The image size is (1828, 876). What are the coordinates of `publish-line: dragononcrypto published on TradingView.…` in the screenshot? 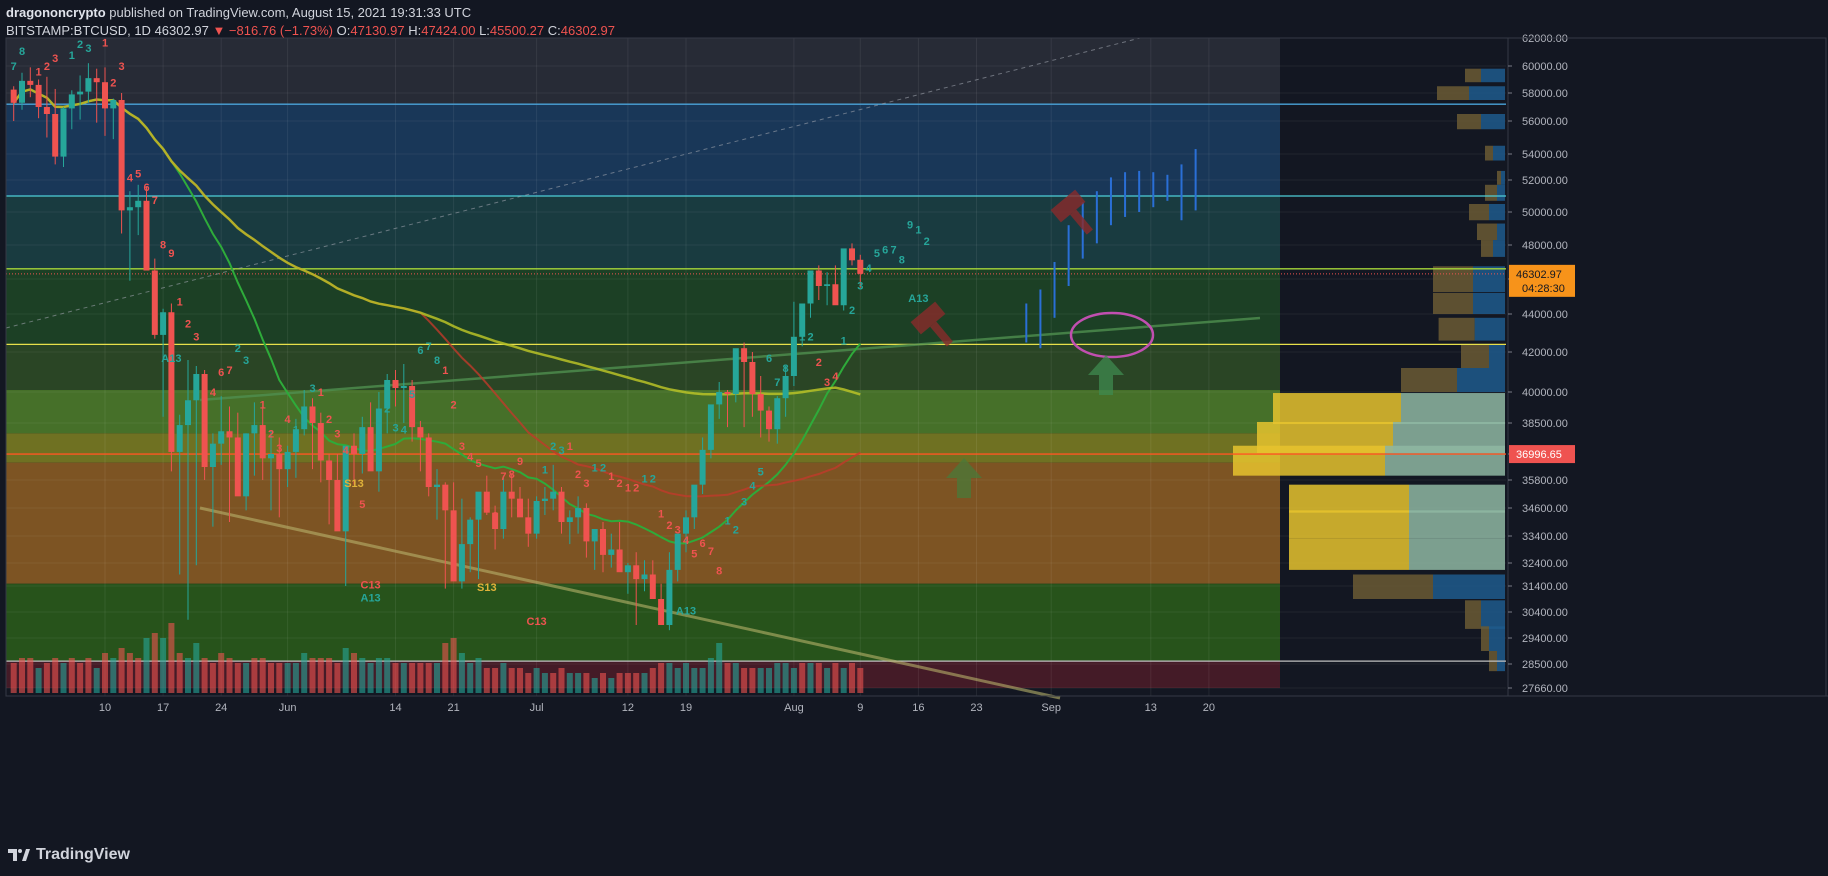 It's located at (310, 13).